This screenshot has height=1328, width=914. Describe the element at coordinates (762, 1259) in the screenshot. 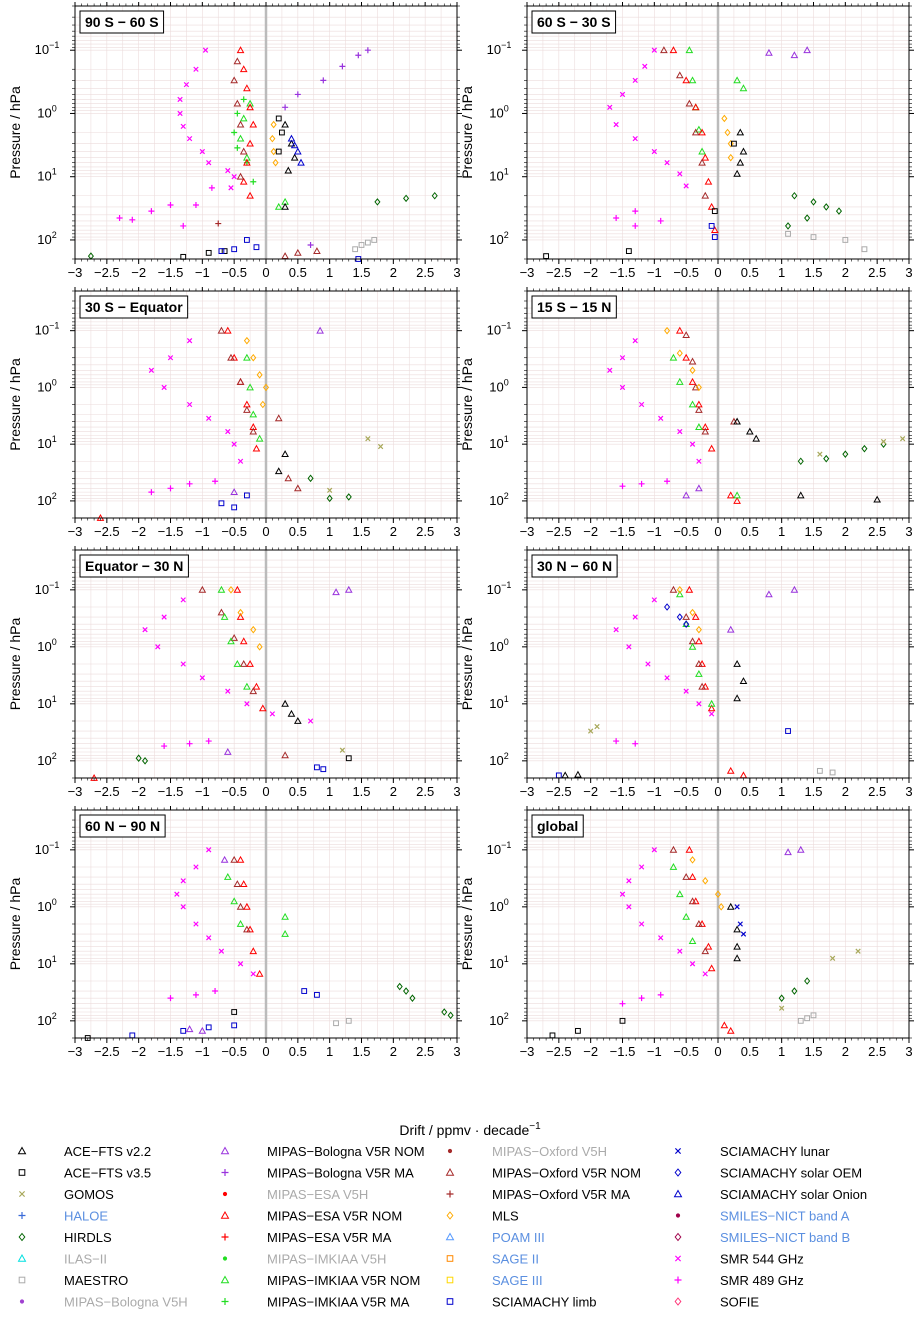

I see `legend-label: SMR 544 GHz` at that location.